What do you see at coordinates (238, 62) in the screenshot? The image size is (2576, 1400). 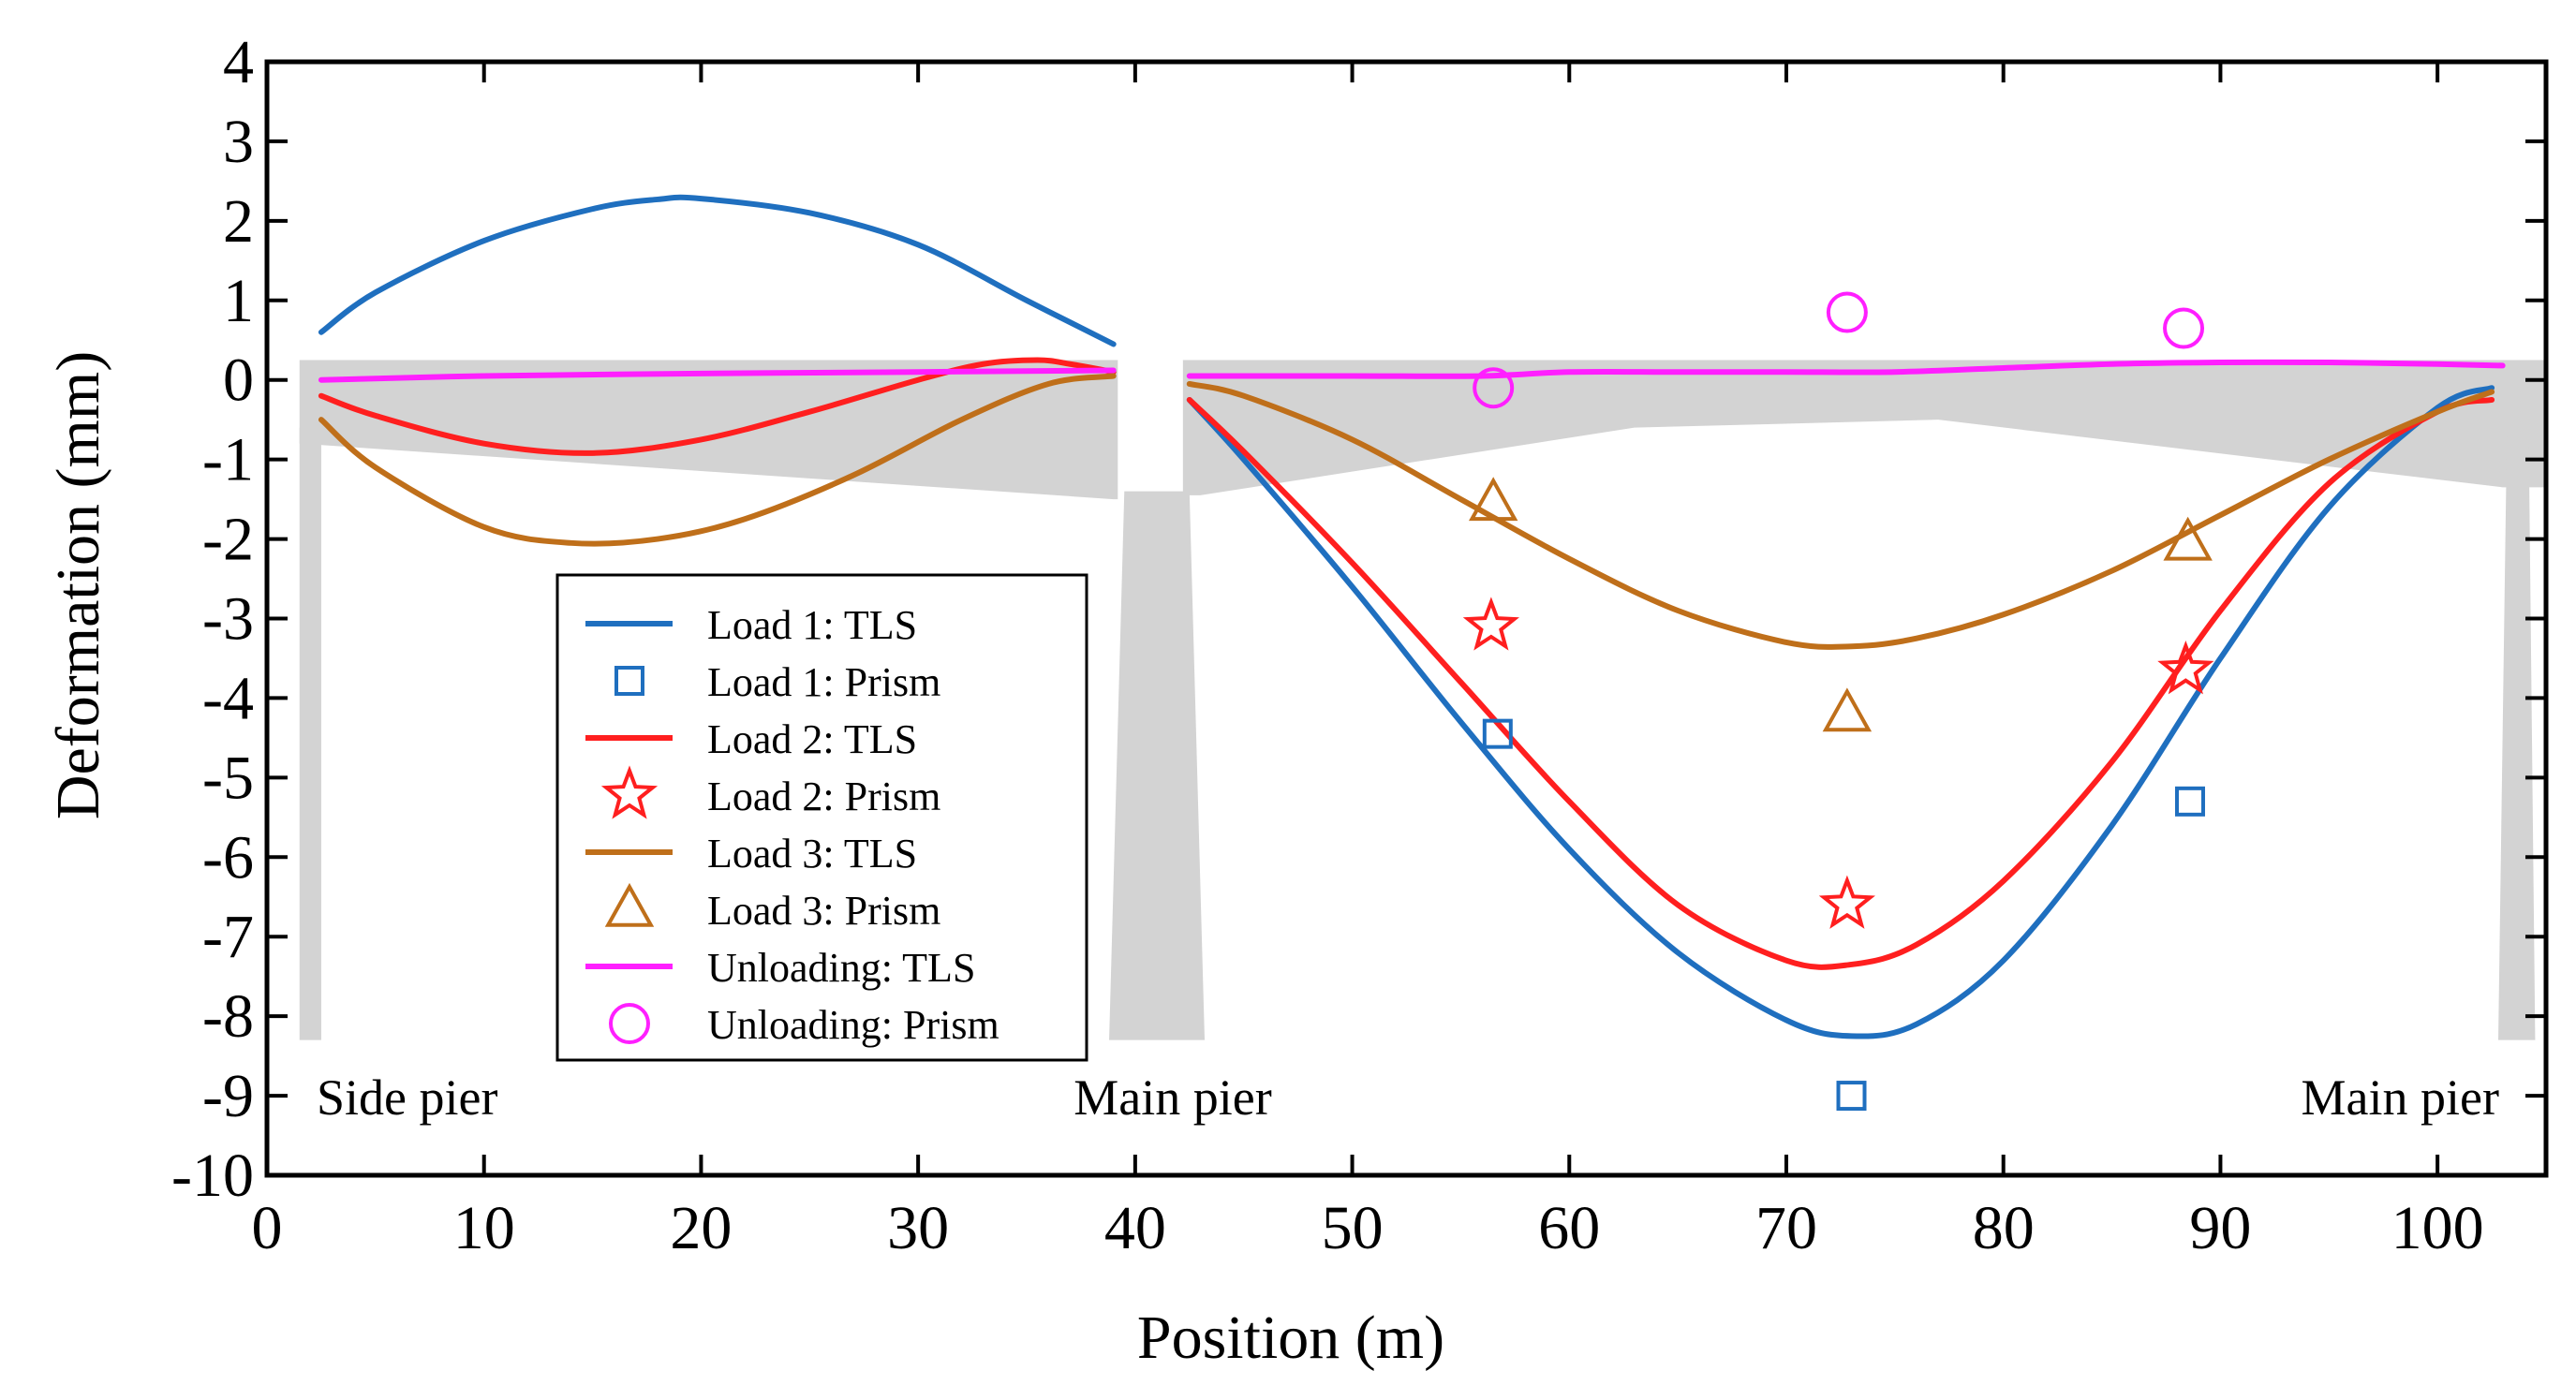 I see `y-tick-label: 4` at bounding box center [238, 62].